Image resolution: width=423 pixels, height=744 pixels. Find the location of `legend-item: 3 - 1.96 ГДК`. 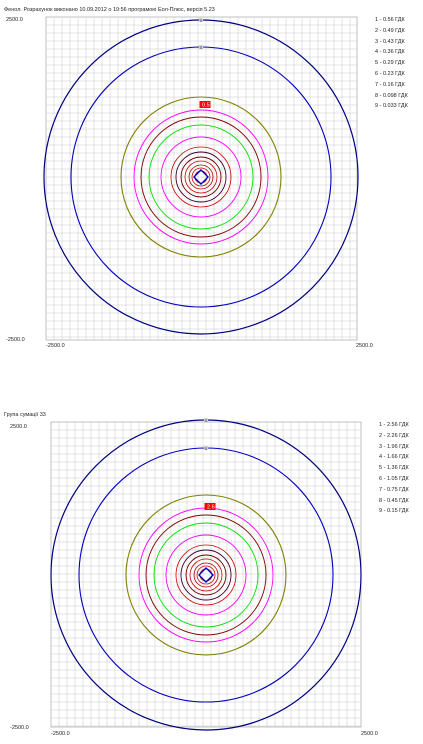

legend-item: 3 - 1.96 ГДК is located at coordinates (394, 446).